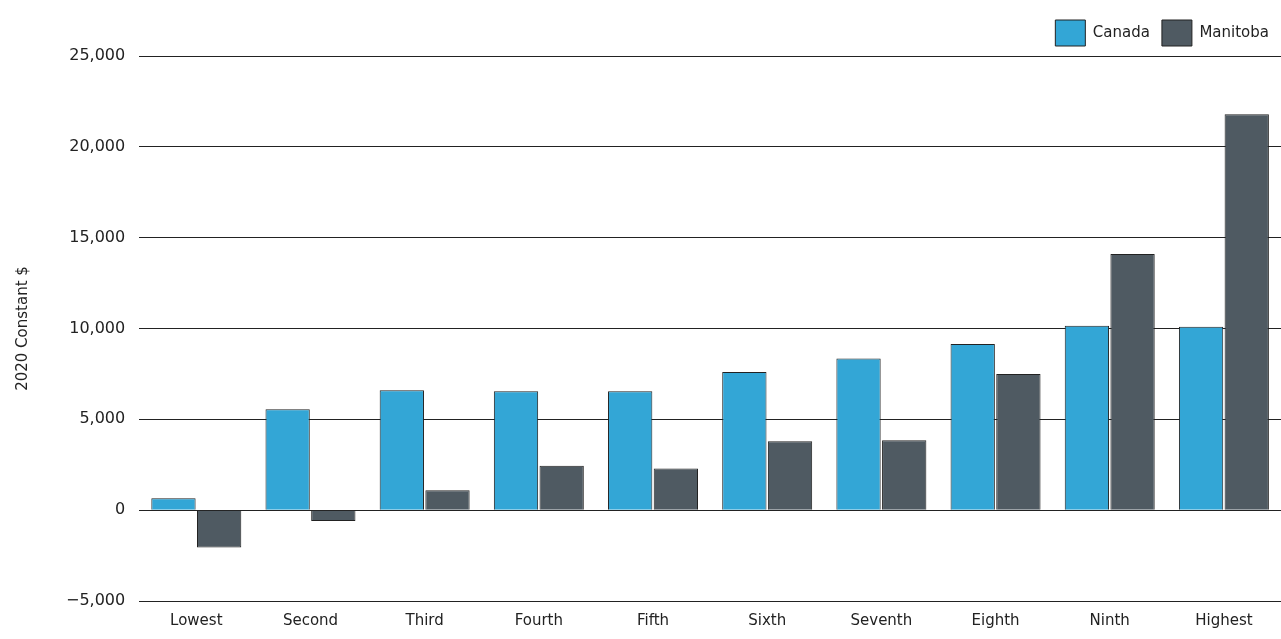  I want to click on x-tick-label: Second, so click(310, 619).